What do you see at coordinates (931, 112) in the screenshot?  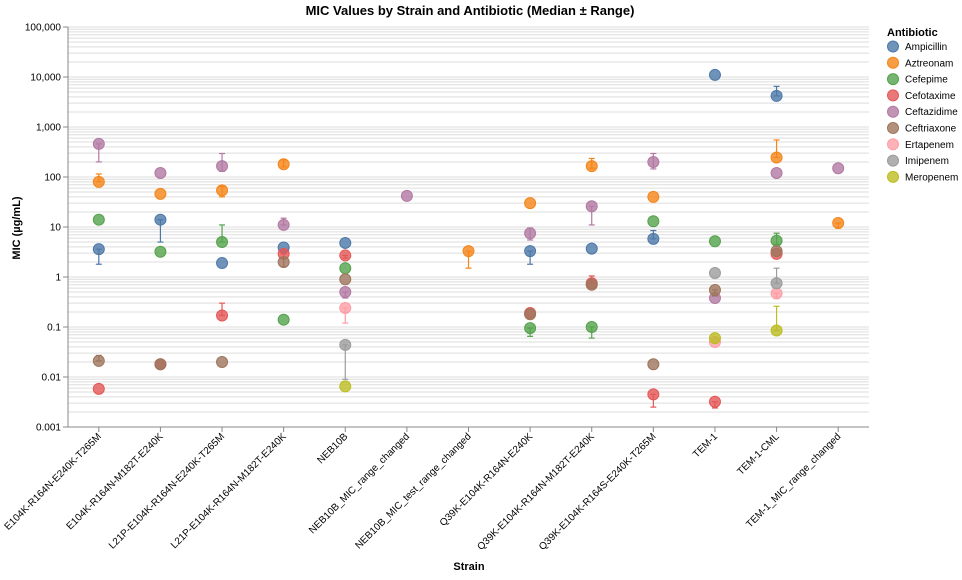 I see `legend-label: Ceftazidime` at bounding box center [931, 112].